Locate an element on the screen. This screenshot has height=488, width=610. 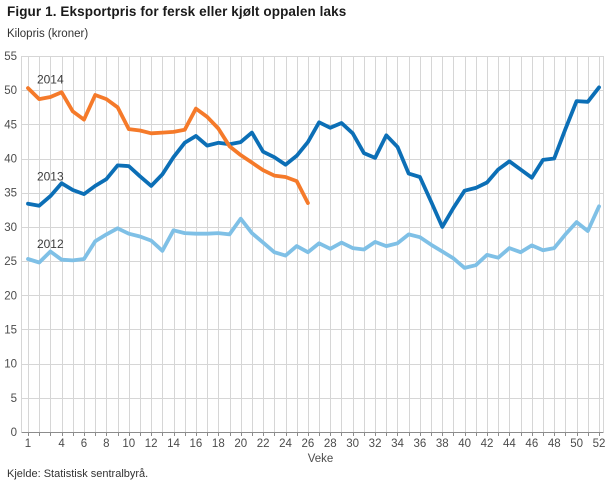
x-tick-label: 52 is located at coordinates (599, 444).